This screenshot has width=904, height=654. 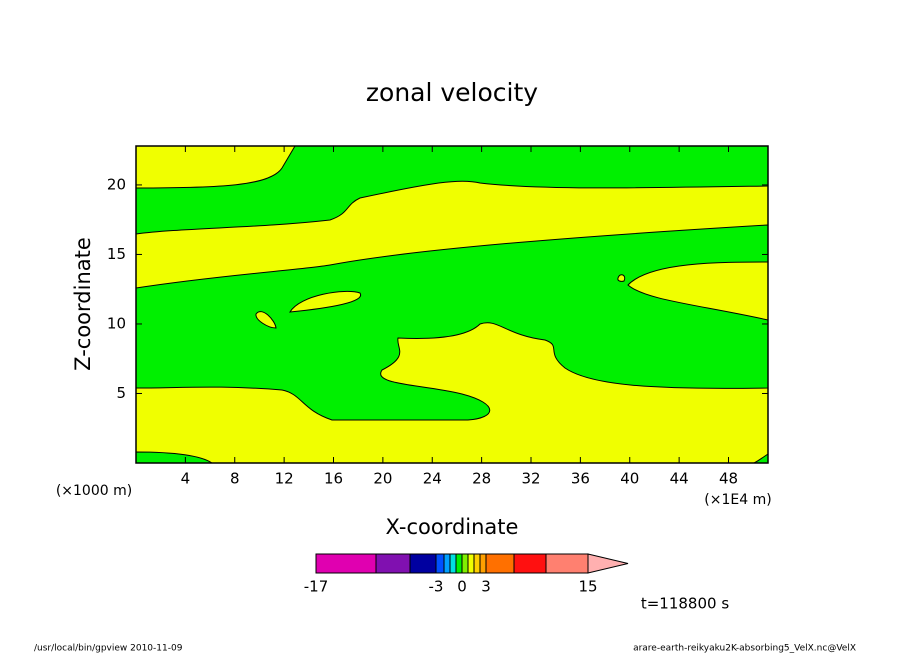 I want to click on x-unit: (×1E4 m), so click(x=737, y=500).